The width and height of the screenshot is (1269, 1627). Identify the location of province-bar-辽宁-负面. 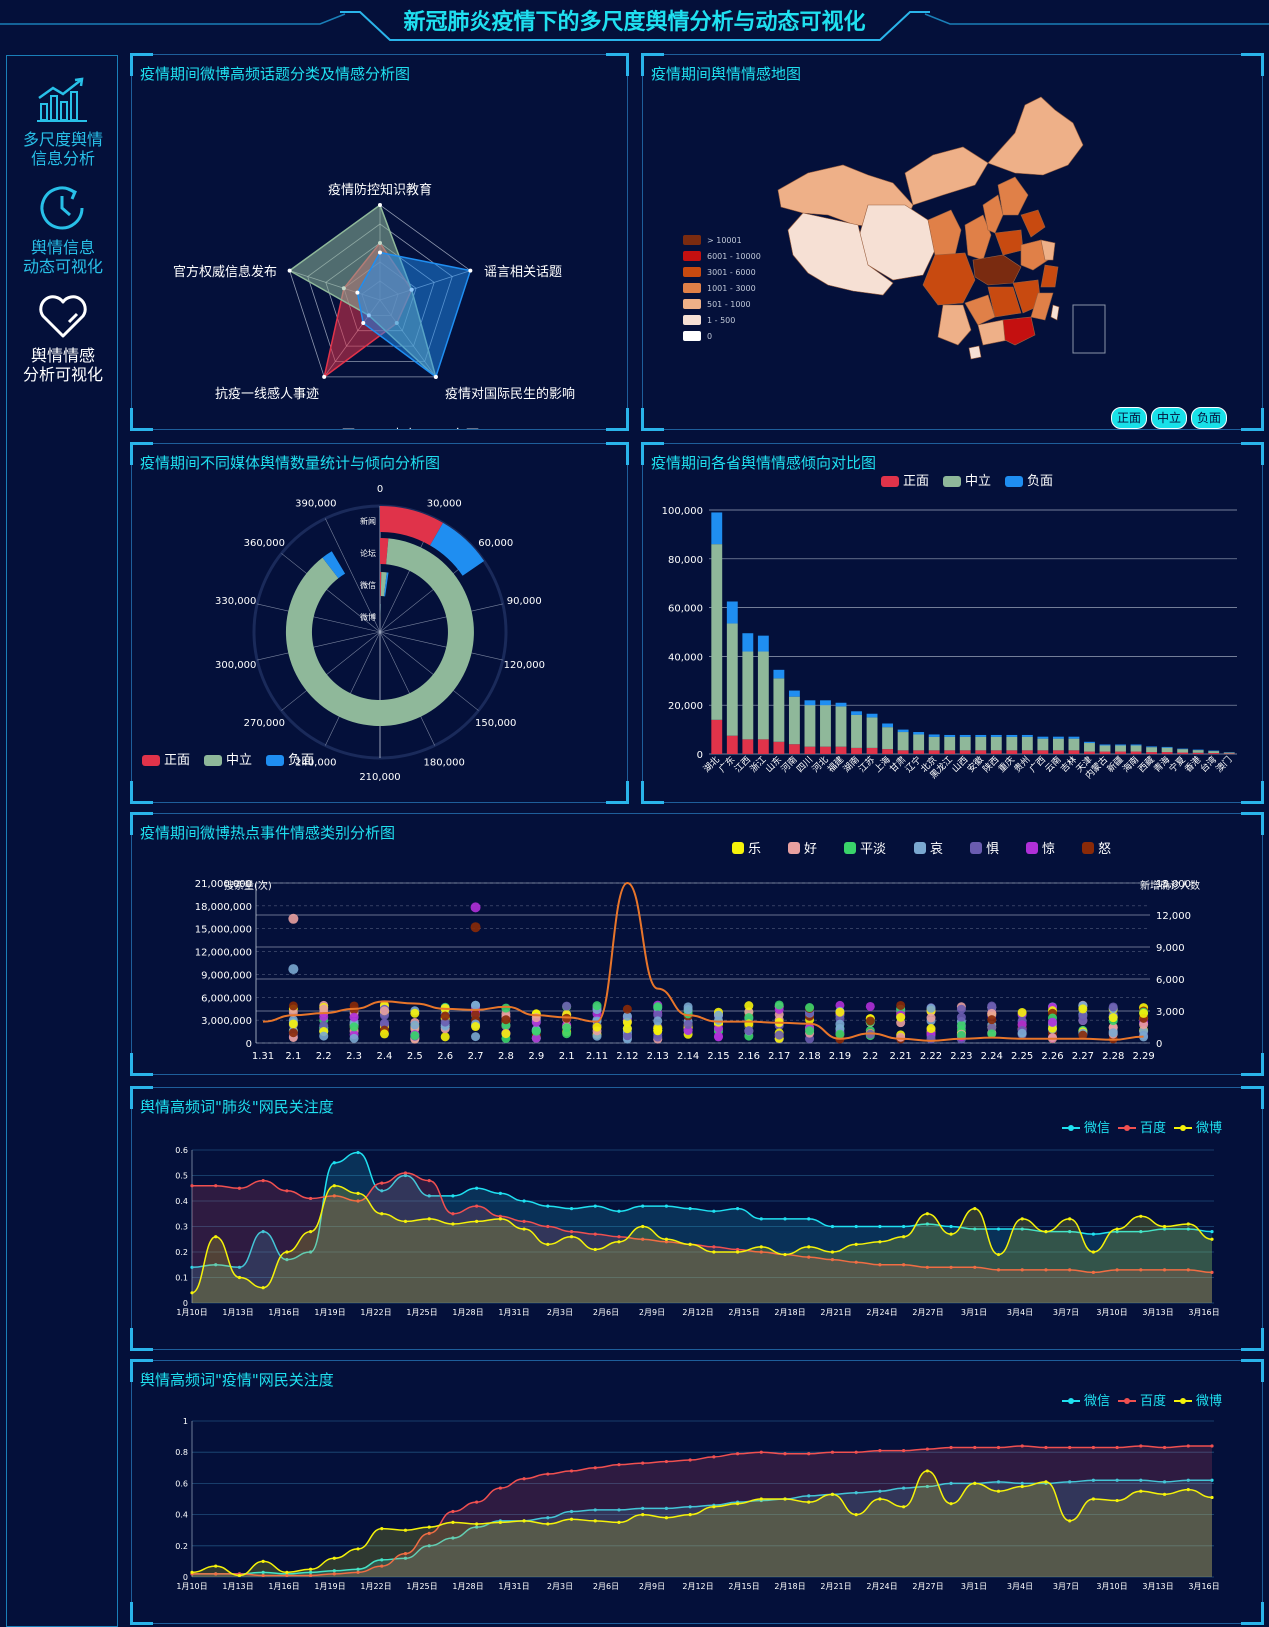
(919, 733).